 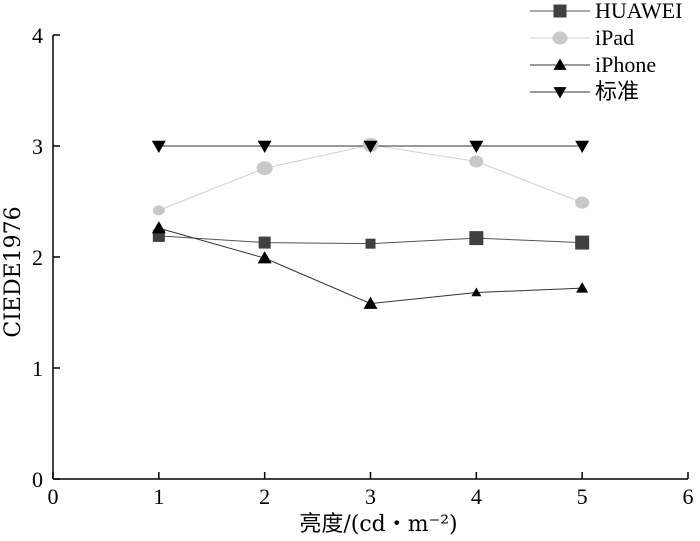 What do you see at coordinates (53, 496) in the screenshot?
I see `x-tick-label: 0` at bounding box center [53, 496].